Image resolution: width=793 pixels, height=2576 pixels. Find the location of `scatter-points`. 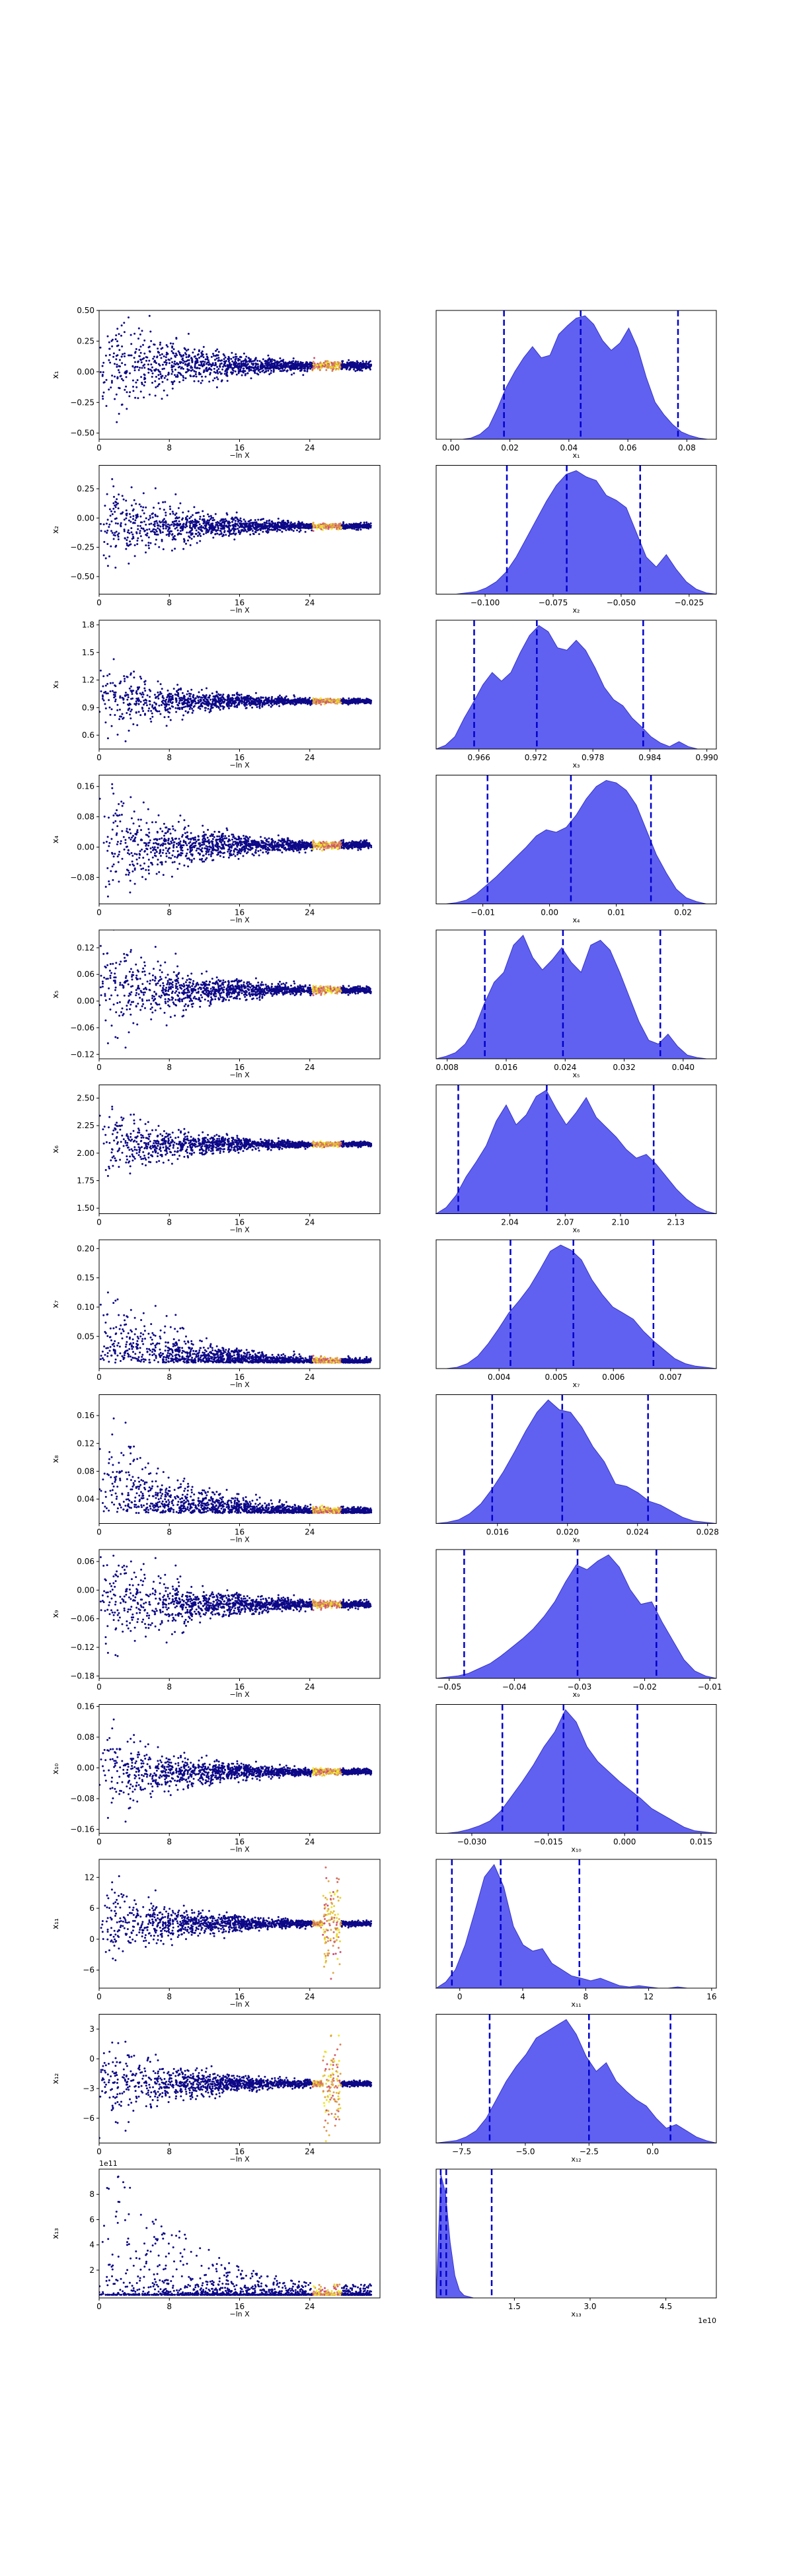

scatter-points is located at coordinates (236, 524).